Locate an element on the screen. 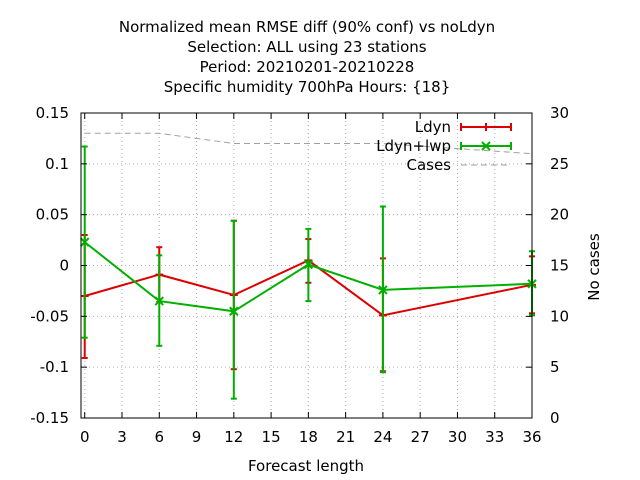 The width and height of the screenshot is (640, 480). x-tick-label: 24 is located at coordinates (382, 437).